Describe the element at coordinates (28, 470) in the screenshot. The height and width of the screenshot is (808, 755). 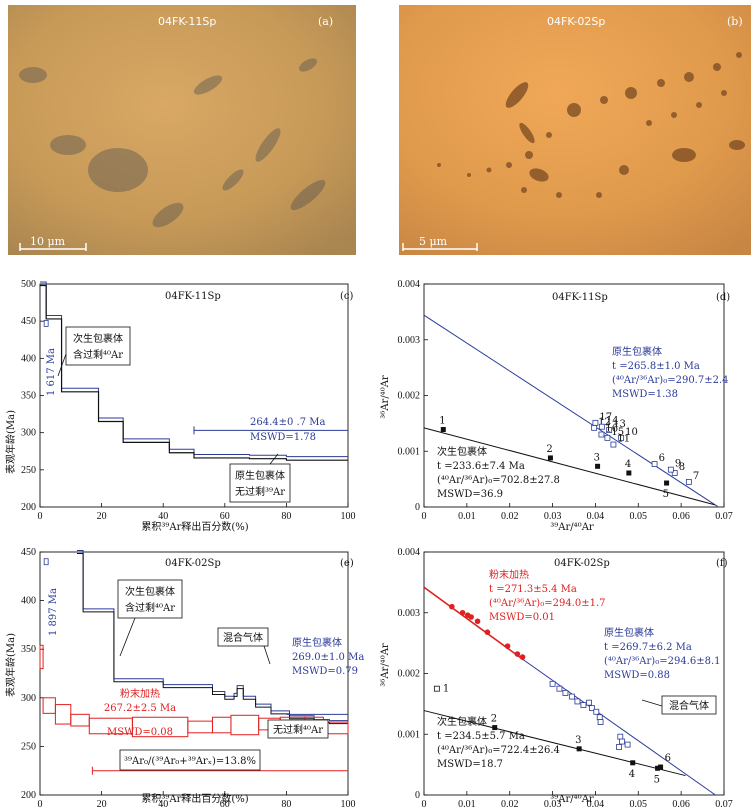
I see `chart-c-y-tick-label: 250` at that location.